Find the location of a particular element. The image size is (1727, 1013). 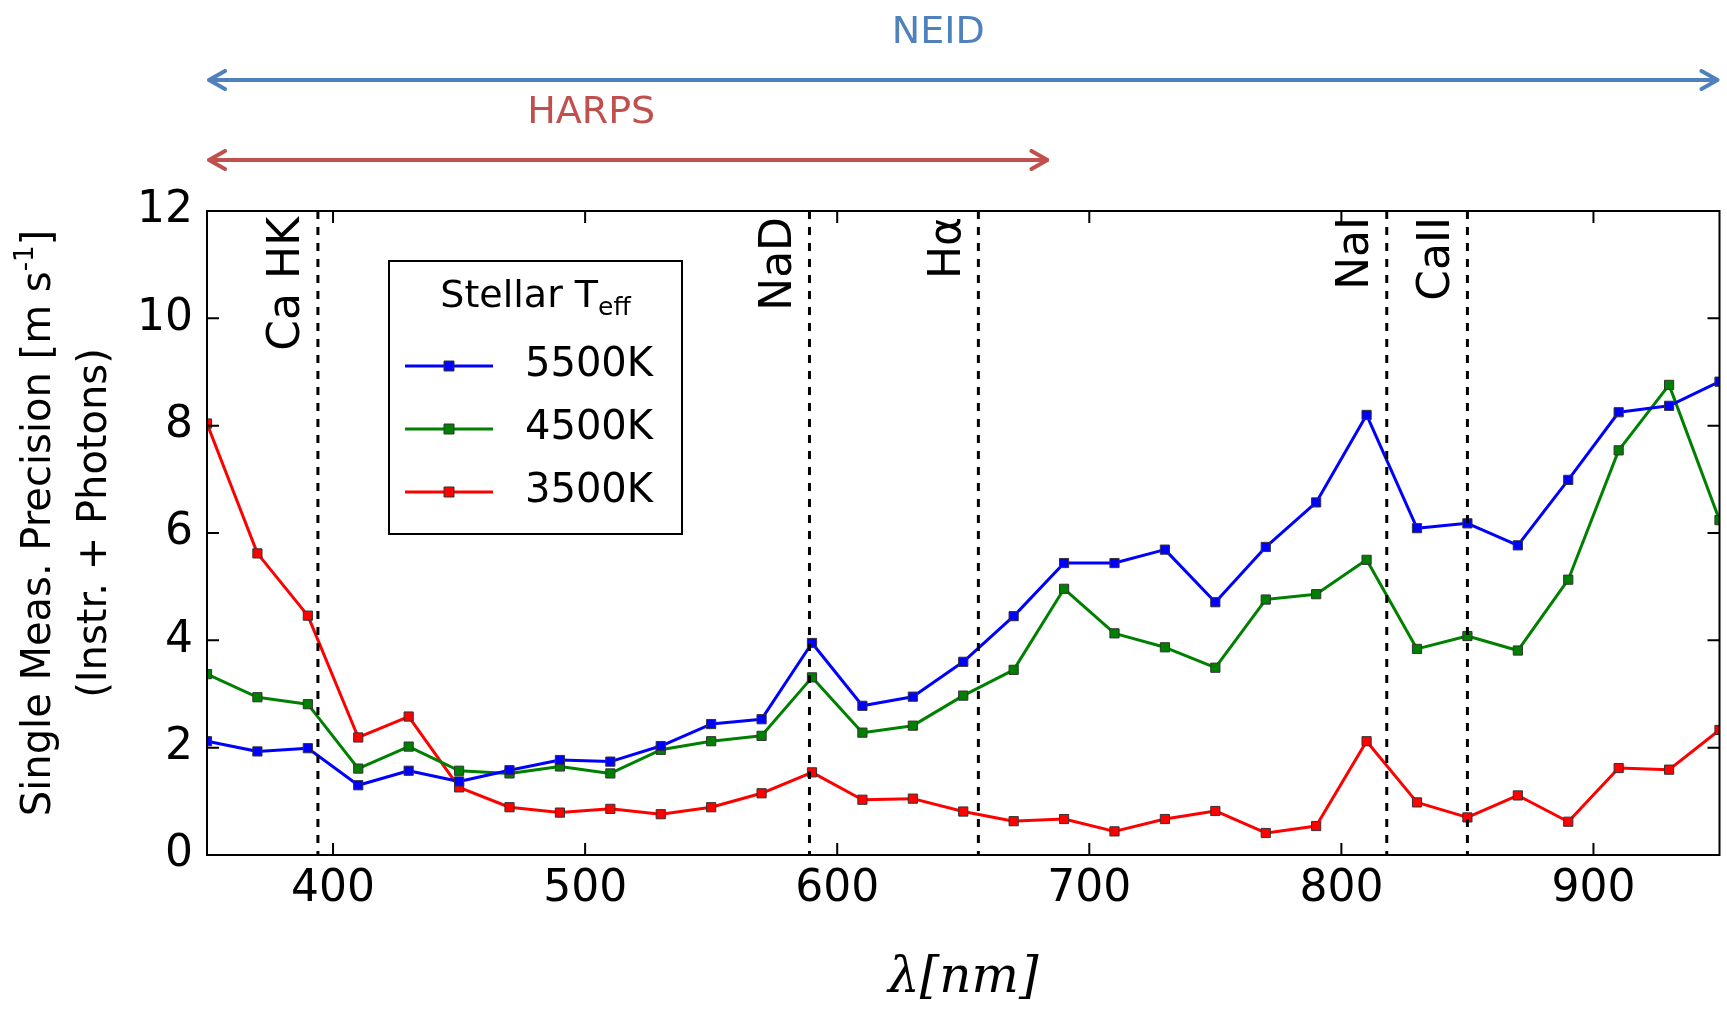

y-tick-label: 2 is located at coordinates (179, 744).